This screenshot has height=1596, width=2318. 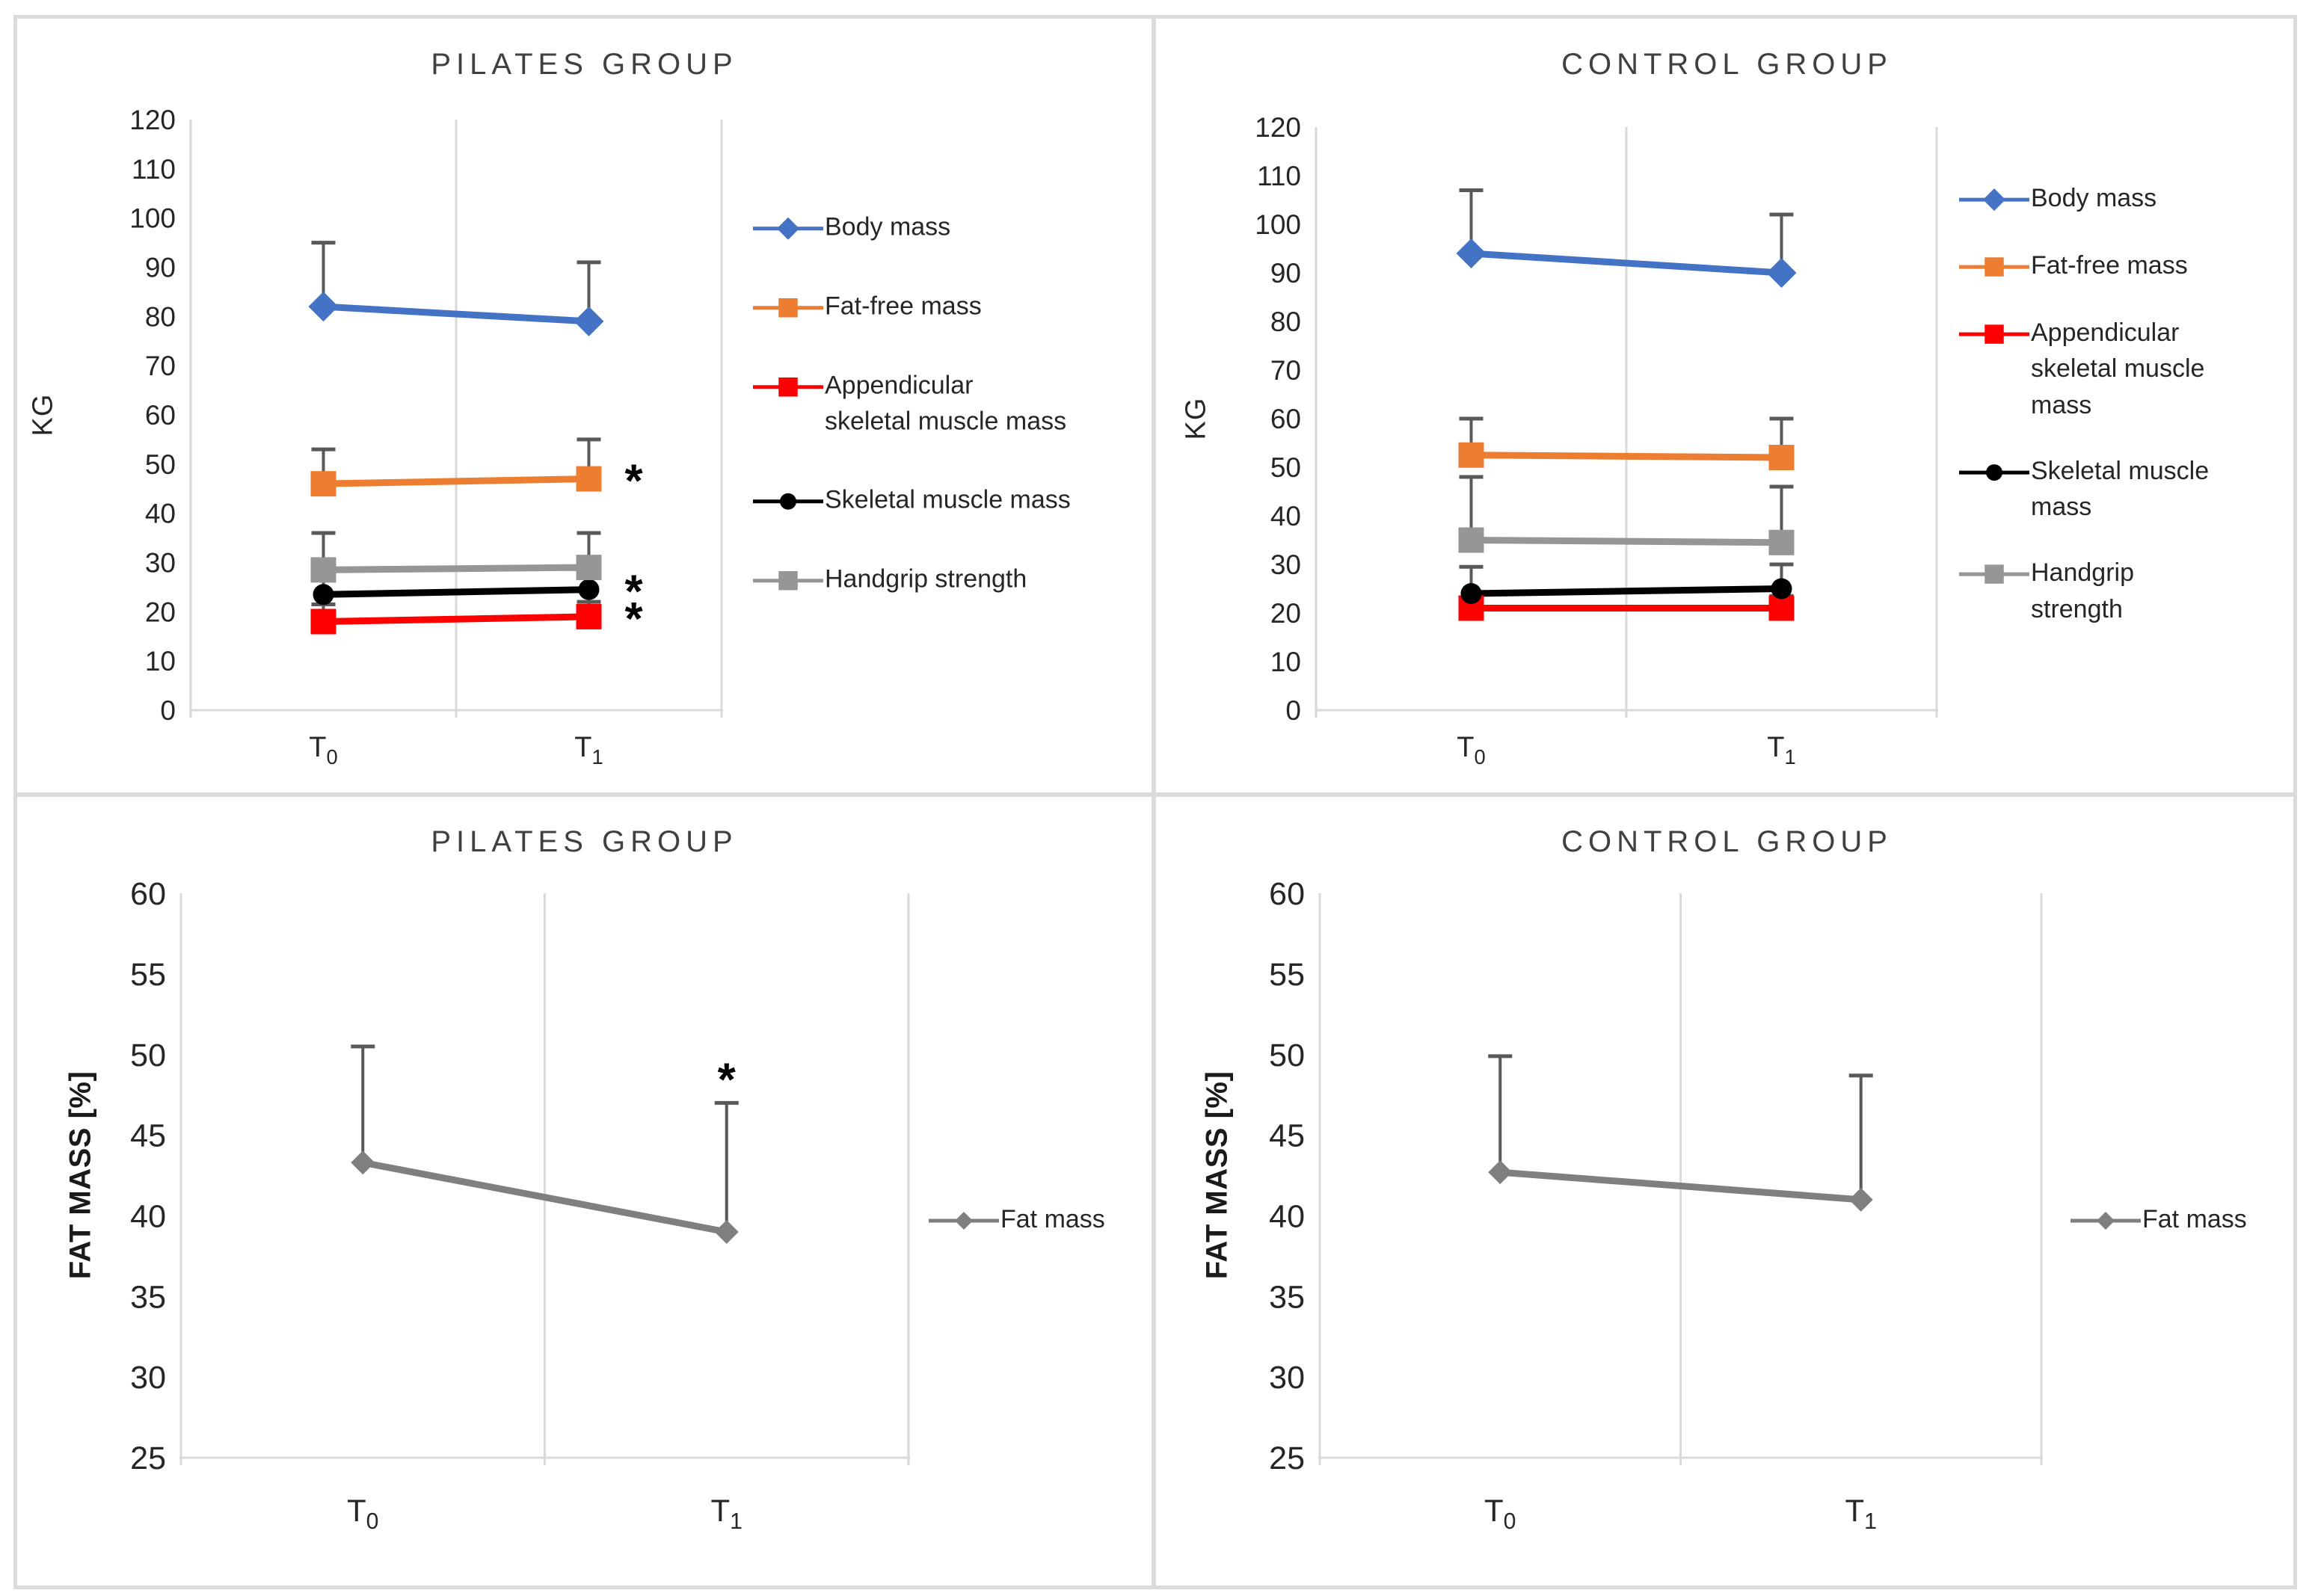 What do you see at coordinates (1287, 1136) in the screenshot?
I see `y-tick-label: 45` at bounding box center [1287, 1136].